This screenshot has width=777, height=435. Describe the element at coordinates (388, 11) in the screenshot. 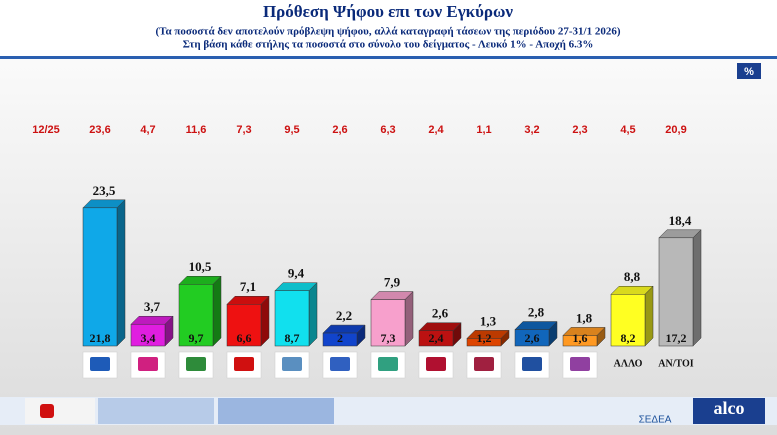

I see `chart-title: Πρόθεση Ψήφου επι των Εγκύρων` at that location.